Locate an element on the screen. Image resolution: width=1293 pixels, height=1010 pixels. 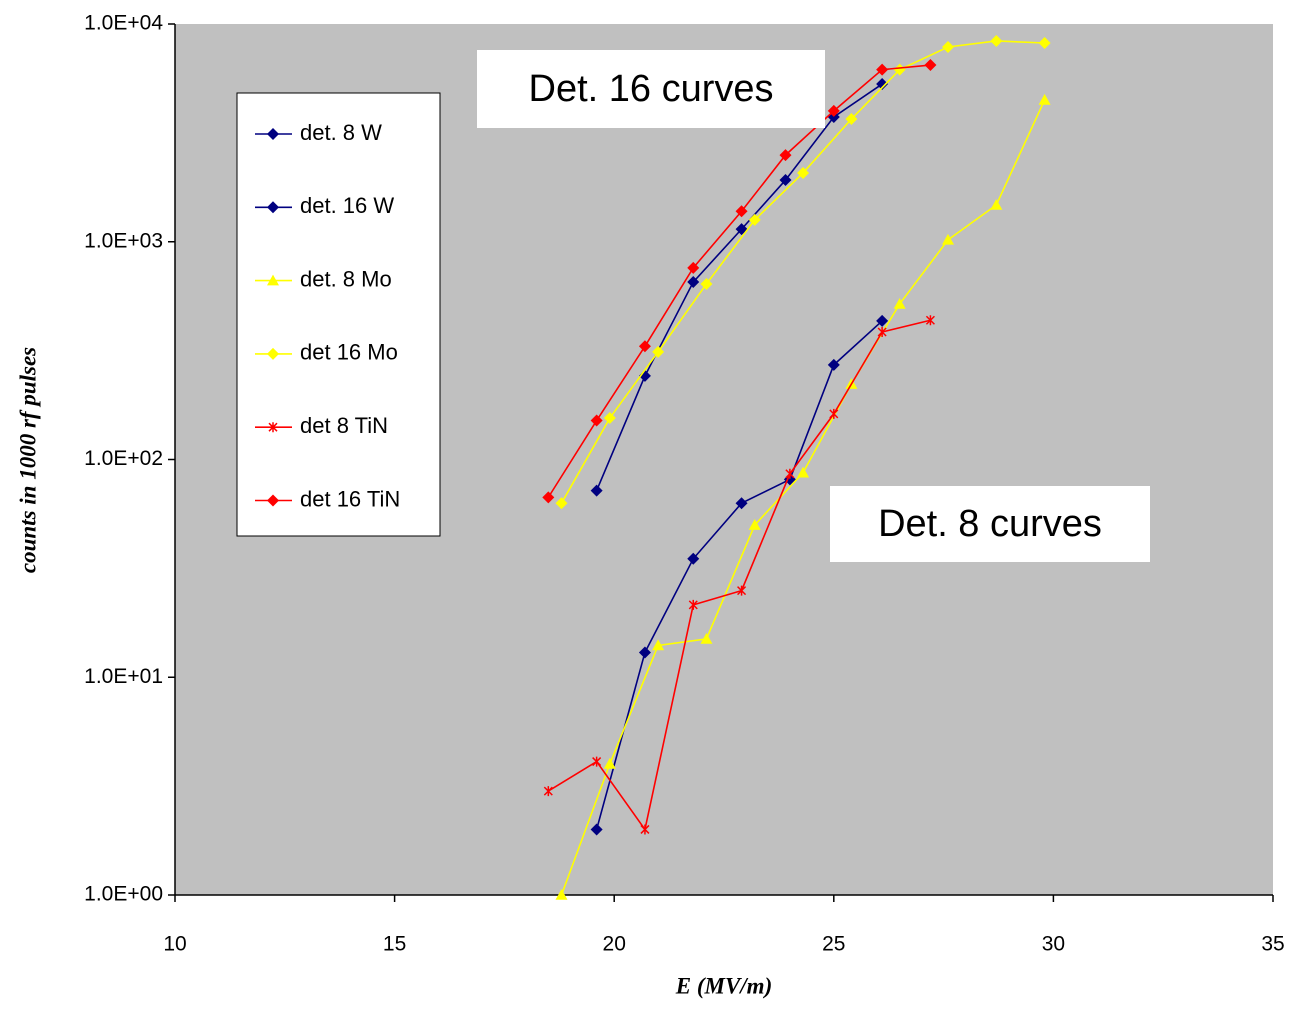
y-tick-label: 1.0E+04 is located at coordinates (123, 23).